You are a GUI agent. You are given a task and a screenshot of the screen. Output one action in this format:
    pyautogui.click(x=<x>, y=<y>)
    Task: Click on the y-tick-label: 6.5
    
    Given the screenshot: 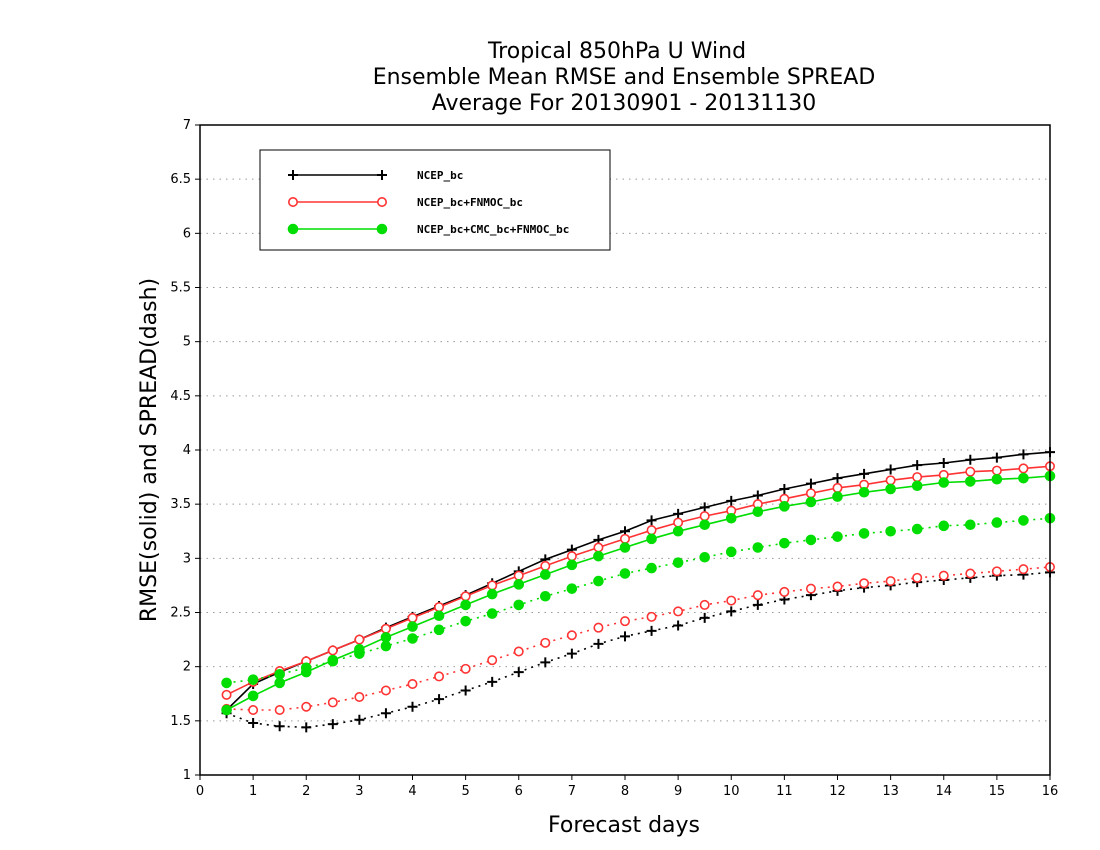 What is the action you would take?
    pyautogui.click(x=180, y=179)
    